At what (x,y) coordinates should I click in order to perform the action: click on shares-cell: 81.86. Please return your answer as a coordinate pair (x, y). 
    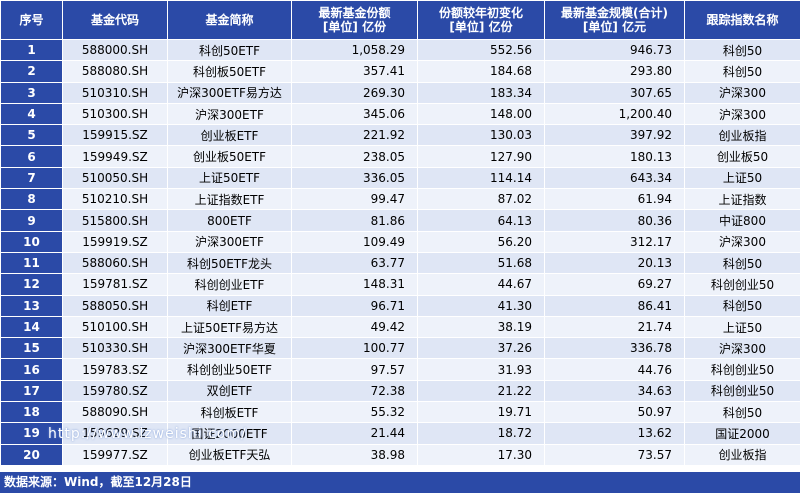
    Looking at the image, I should click on (354, 220).